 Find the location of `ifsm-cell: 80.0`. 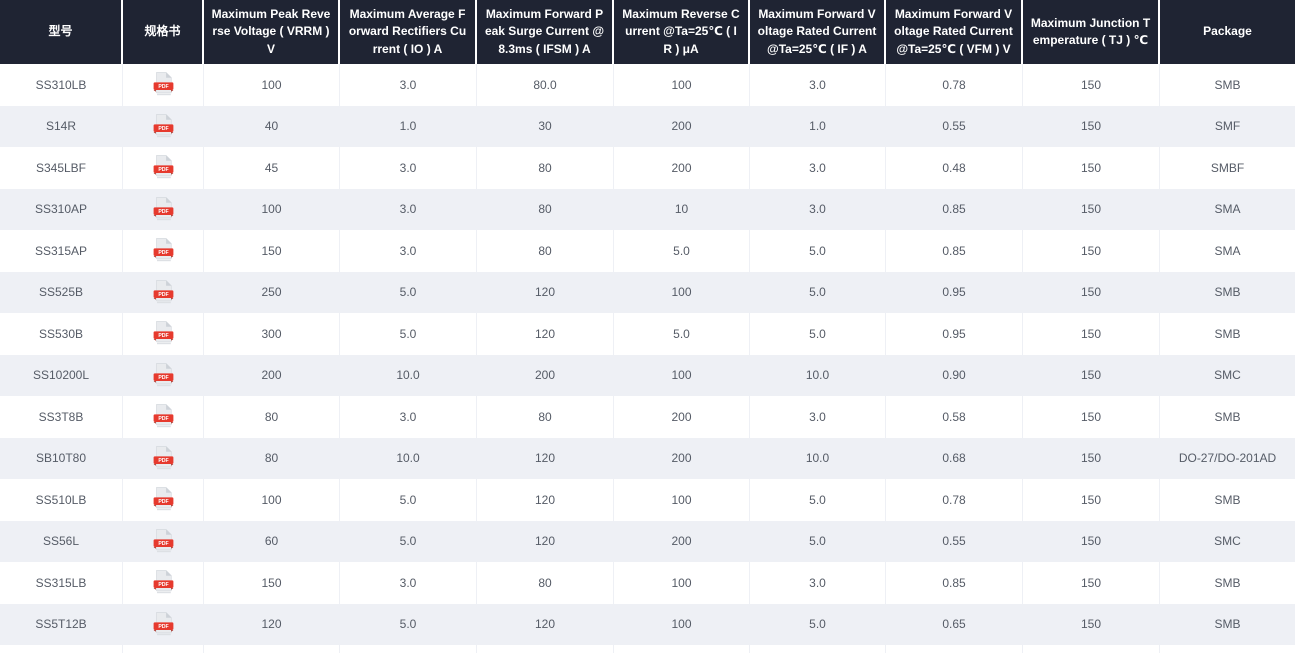

ifsm-cell: 80.0 is located at coordinates (545, 85).